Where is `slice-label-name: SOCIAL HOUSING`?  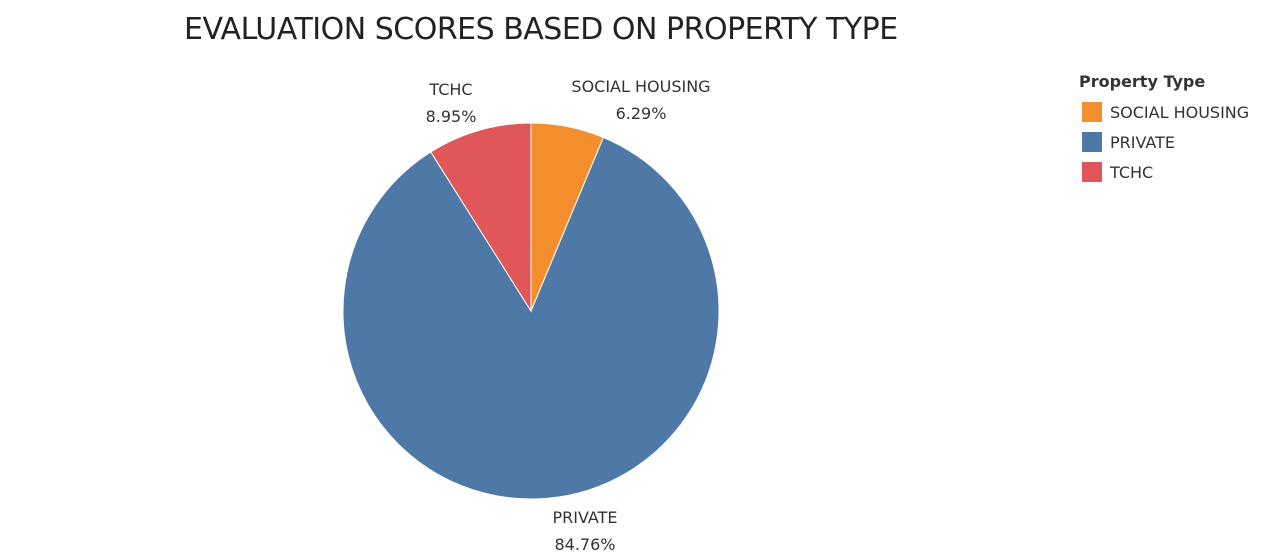
slice-label-name: SOCIAL HOUSING is located at coordinates (640, 86).